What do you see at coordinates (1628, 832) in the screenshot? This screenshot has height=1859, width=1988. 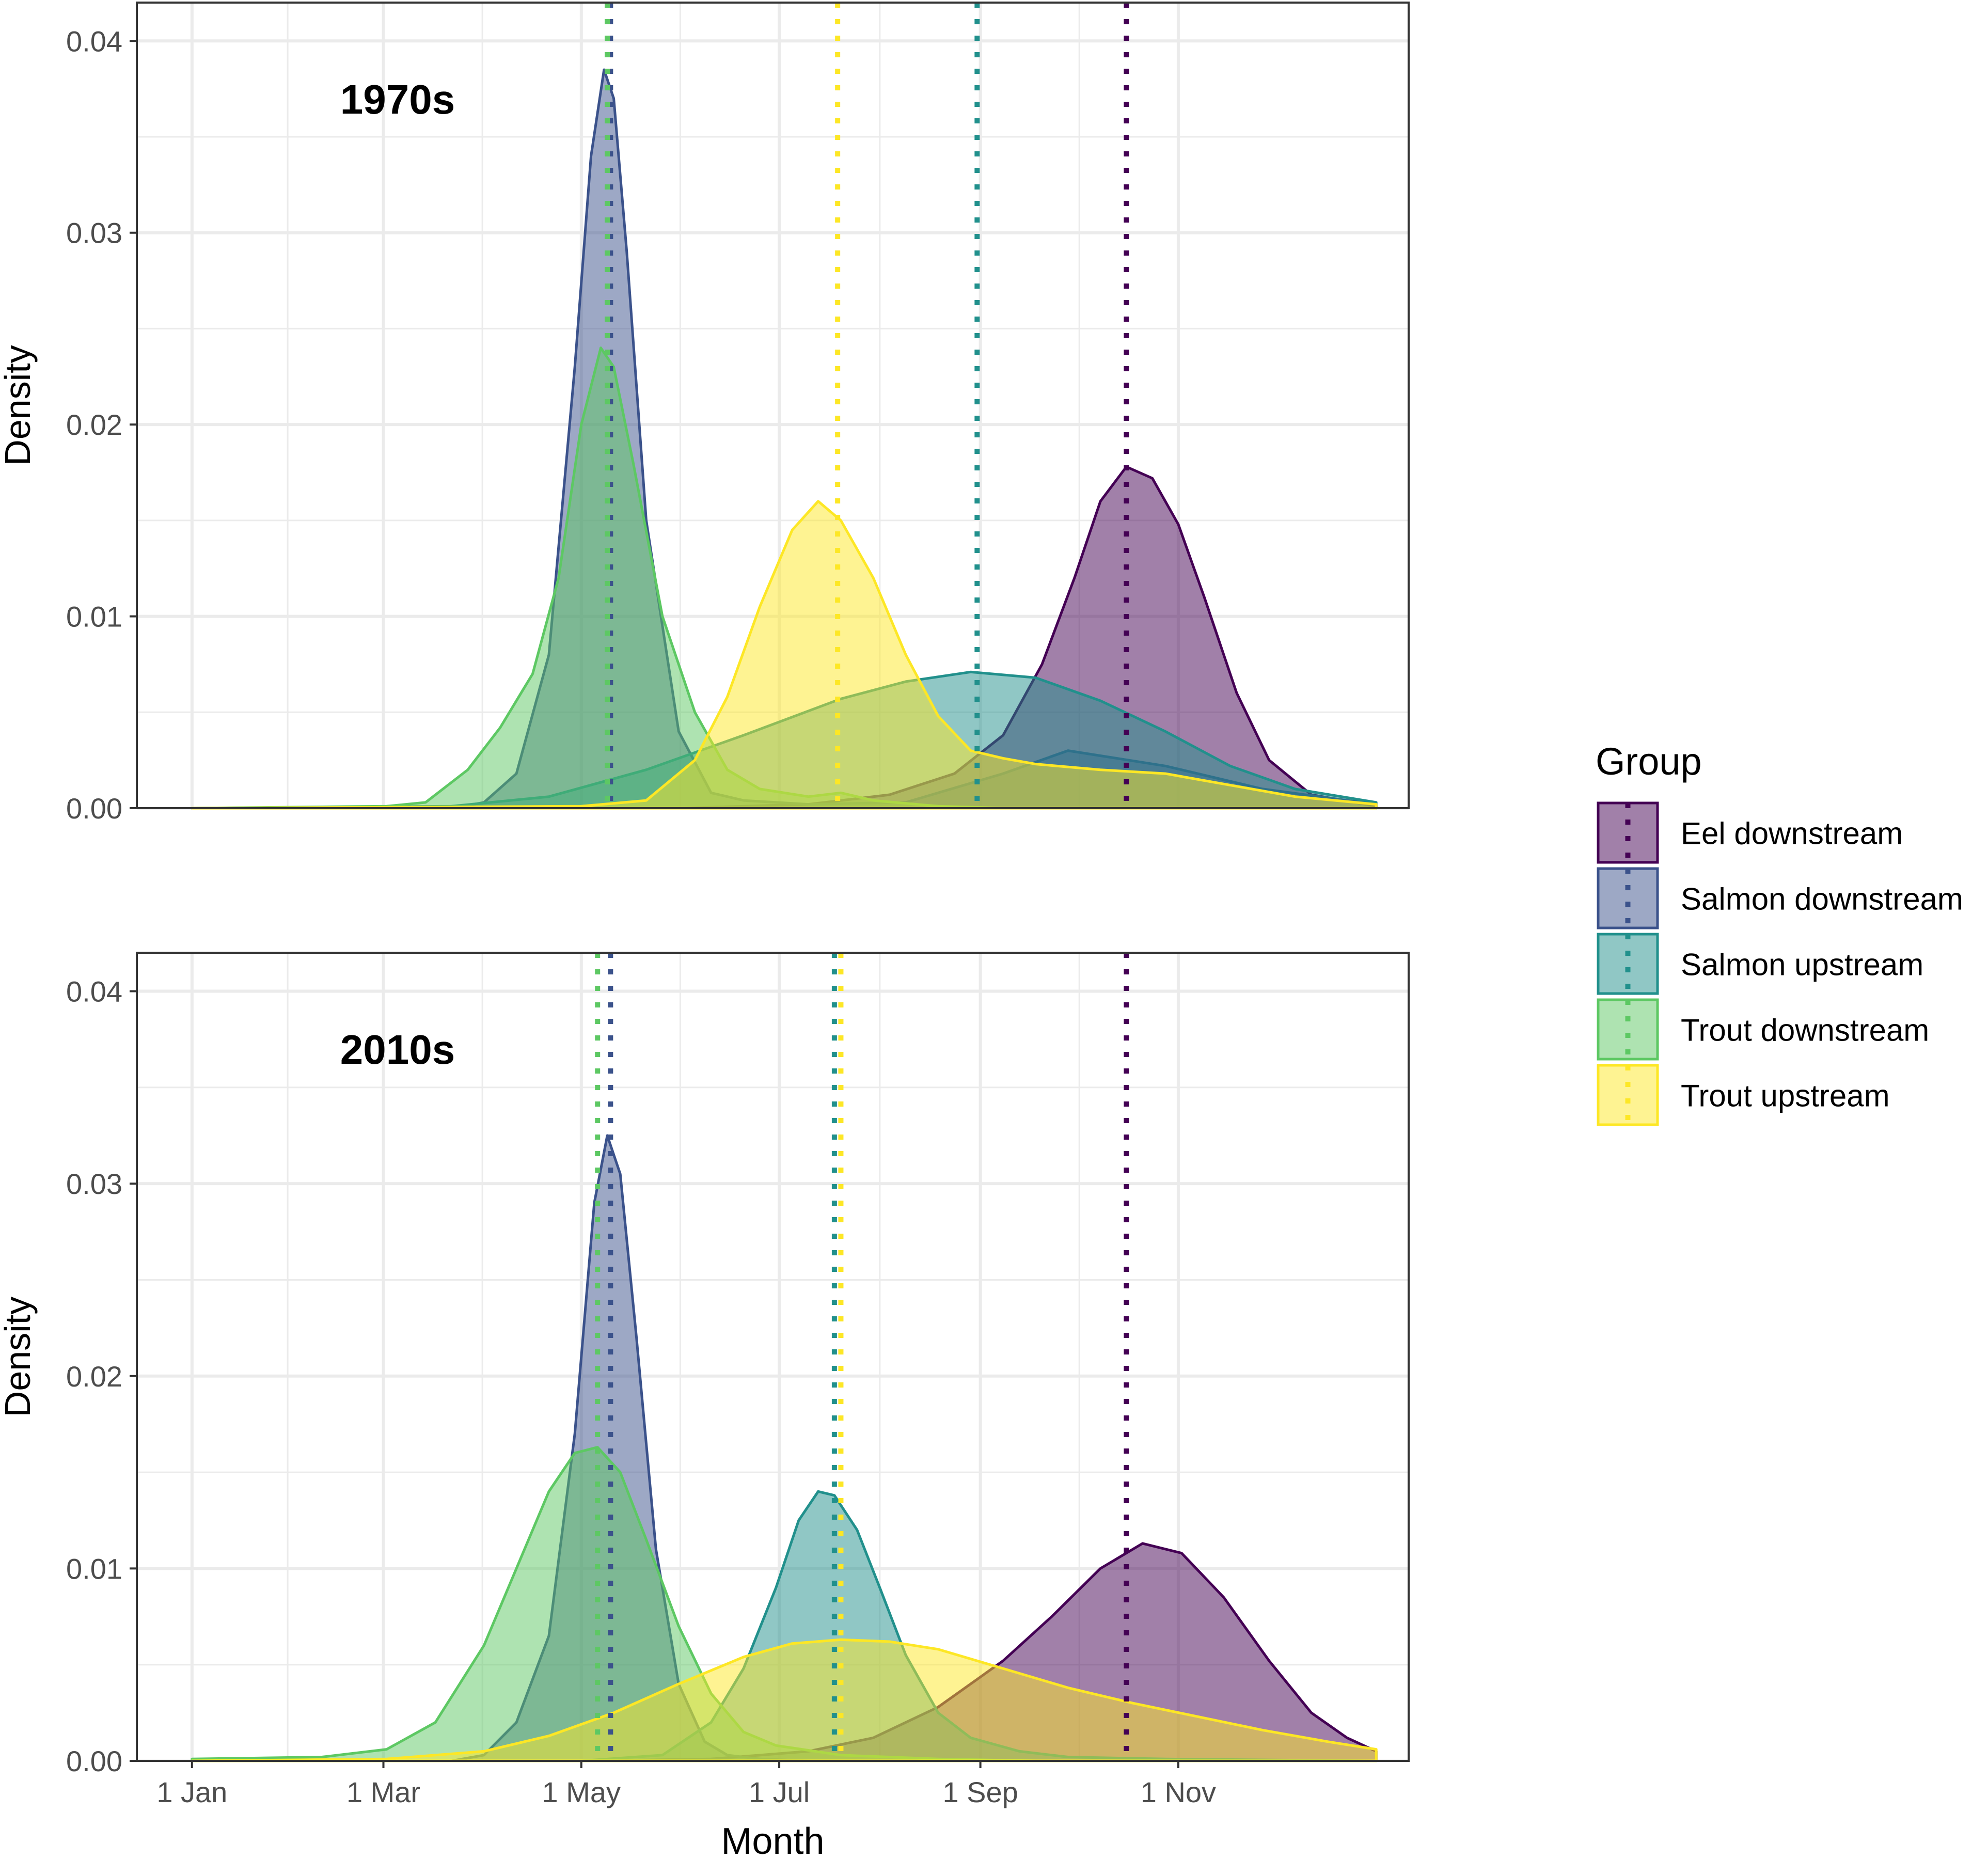 I see `legend-key-eel-downstream` at bounding box center [1628, 832].